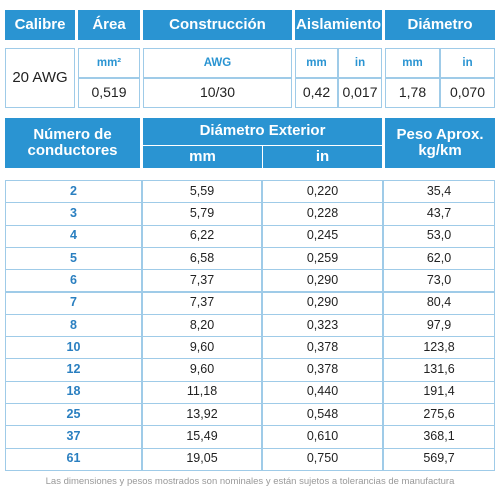 This screenshot has width=500, height=500. What do you see at coordinates (109, 25) in the screenshot?
I see `header-cell: Área` at bounding box center [109, 25].